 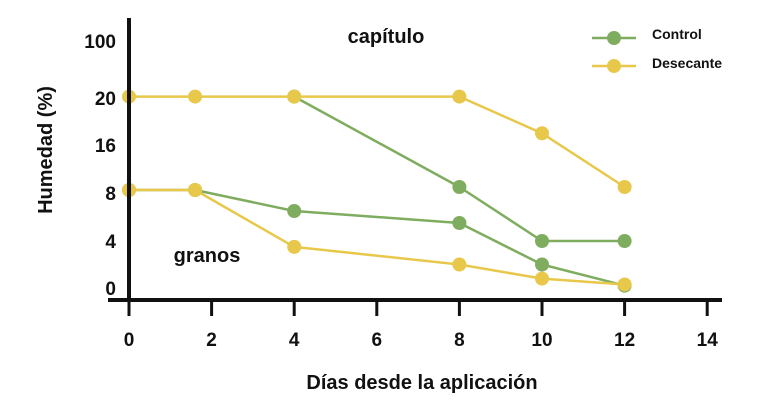 What do you see at coordinates (207, 256) in the screenshot?
I see `annotation-granos: granos` at bounding box center [207, 256].